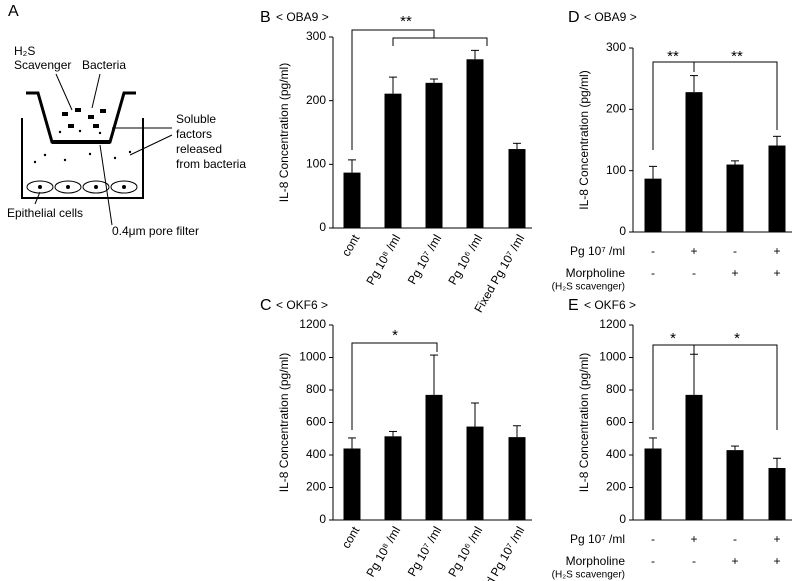 The image size is (800, 581). Describe the element at coordinates (45, 213) in the screenshot. I see `diagram-label: Epithelial cells` at that location.